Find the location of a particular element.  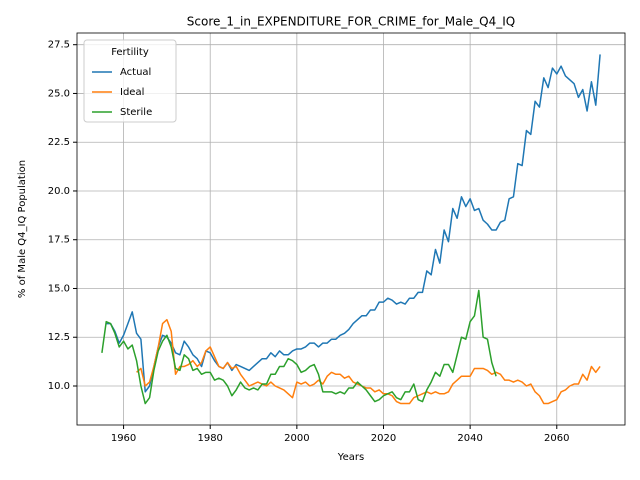

y-axis-label: % of Male Q4_IQ Population is located at coordinates (22, 229).